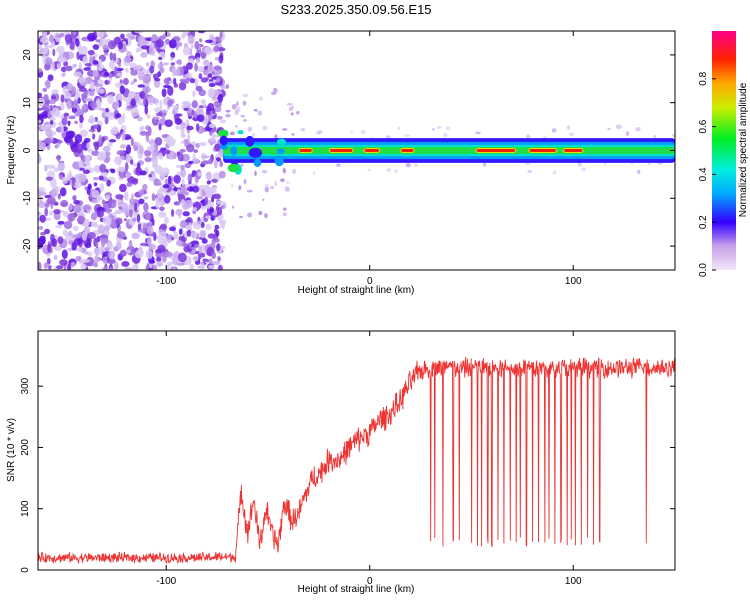 This screenshot has height=600, width=750. Describe the element at coordinates (573, 150) in the screenshot. I see `spectrogram-peak` at that location.